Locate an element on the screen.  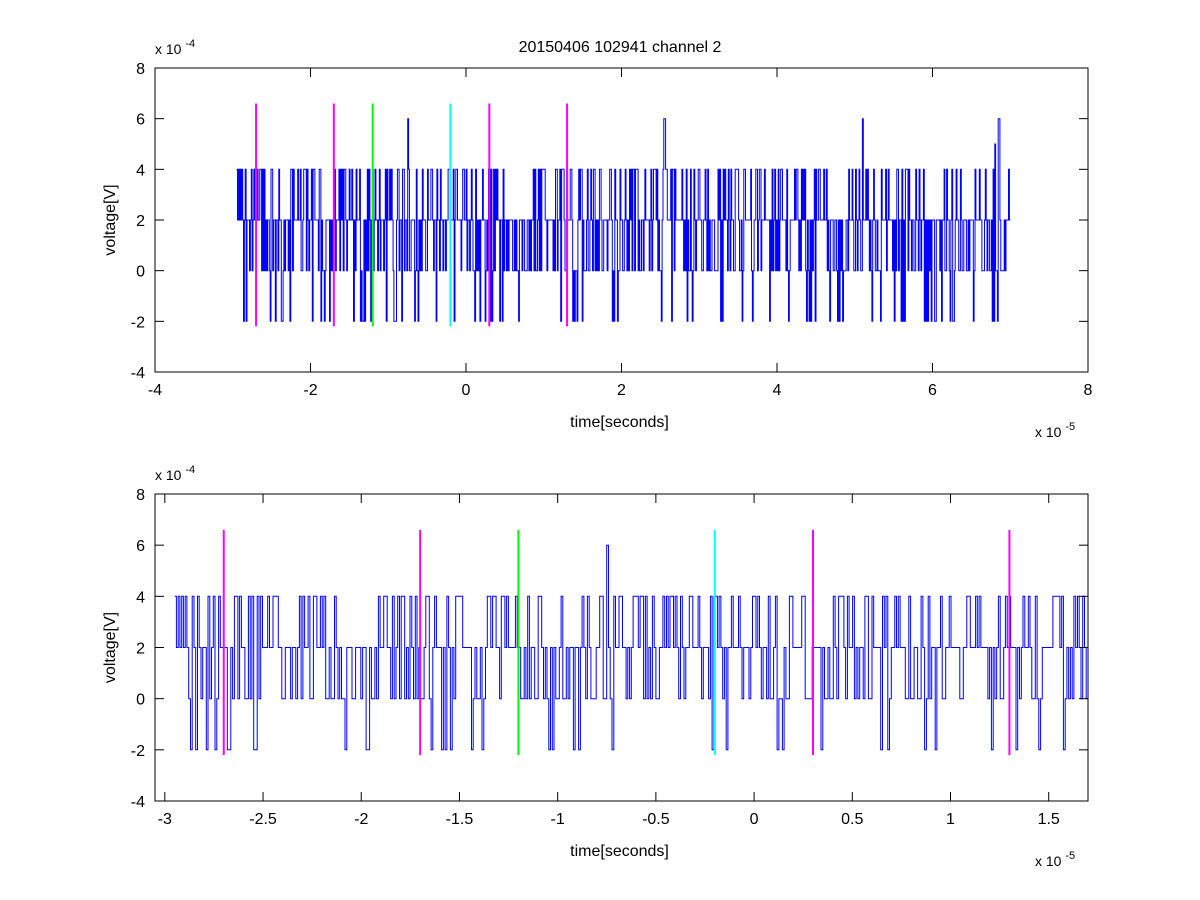
figure-title: 20150406 102941 channel 2 is located at coordinates (620, 47).